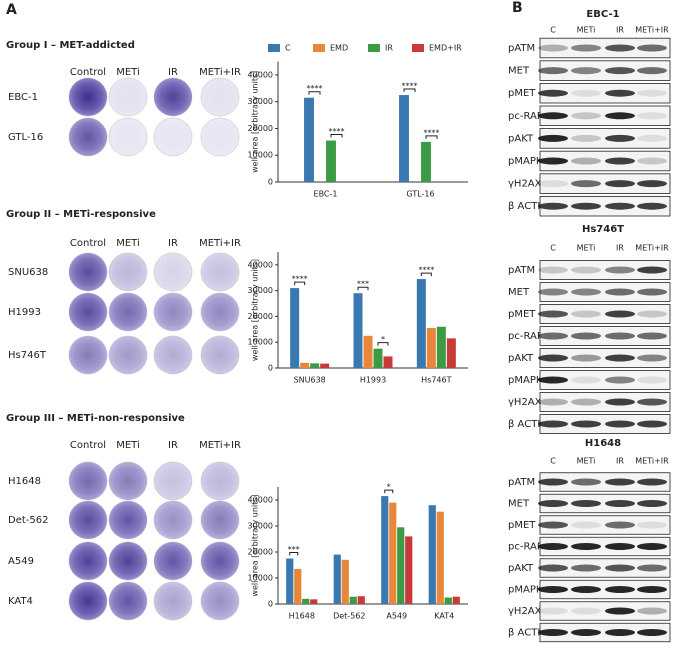 The height and width of the screenshot is (654, 684). What do you see at coordinates (525, 547) in the screenshot?
I see `protein-label: pc-RAF` at bounding box center [525, 547].